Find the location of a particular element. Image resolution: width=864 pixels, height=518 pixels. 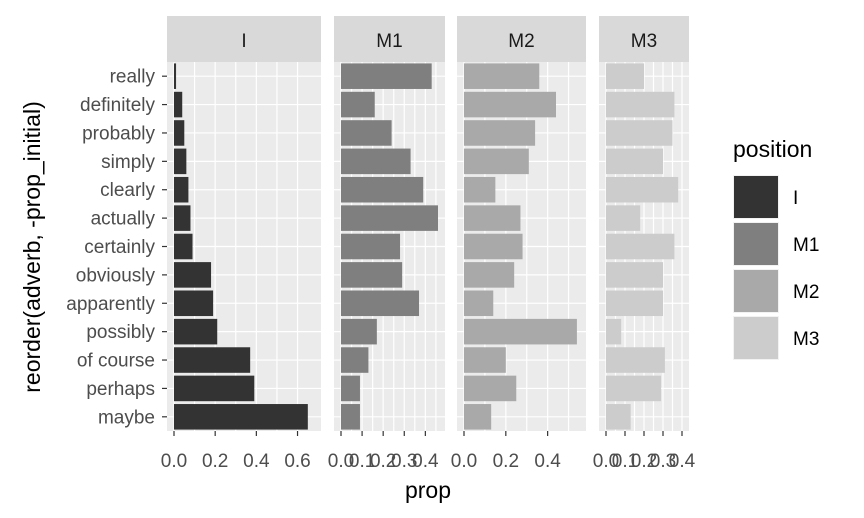

legend-label-m3: M3 is located at coordinates (806, 339).